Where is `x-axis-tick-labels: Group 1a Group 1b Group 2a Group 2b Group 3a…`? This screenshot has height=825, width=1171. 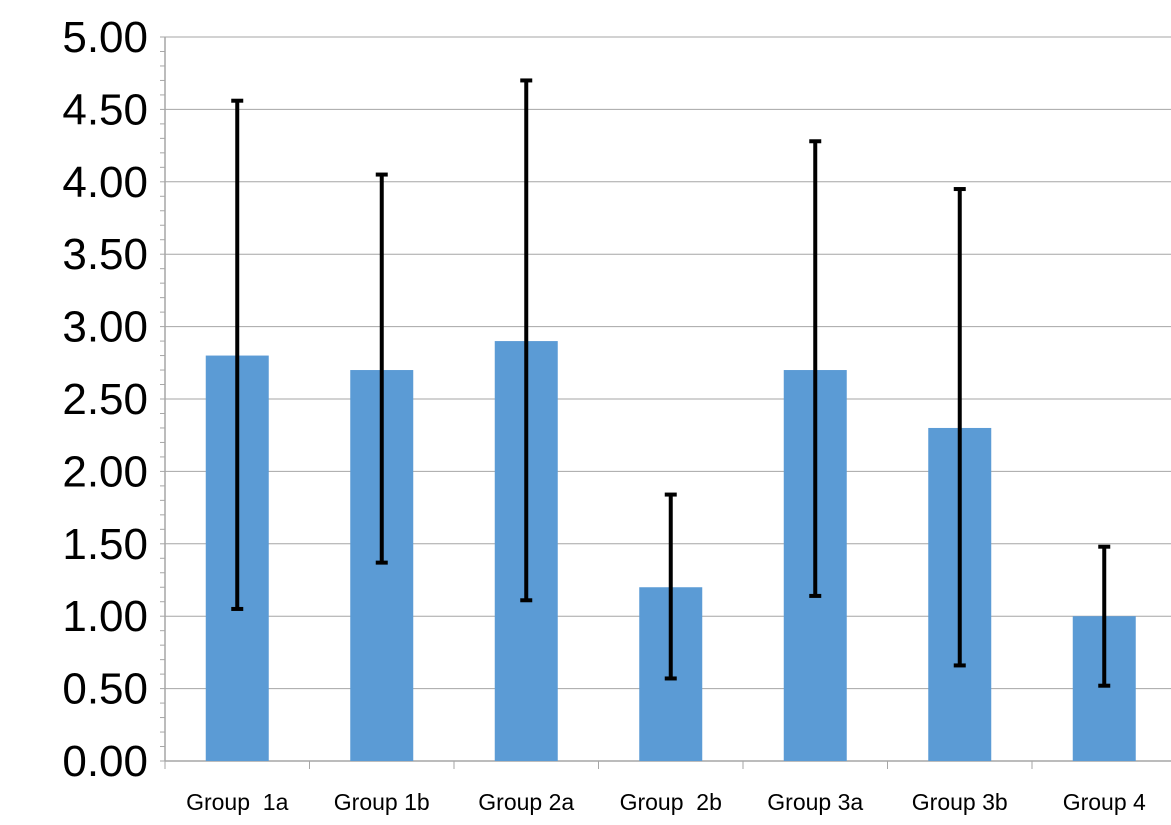 x-axis-tick-labels: Group 1a Group 1b Group 2a Group 2b Group 3a… is located at coordinates (666, 802).